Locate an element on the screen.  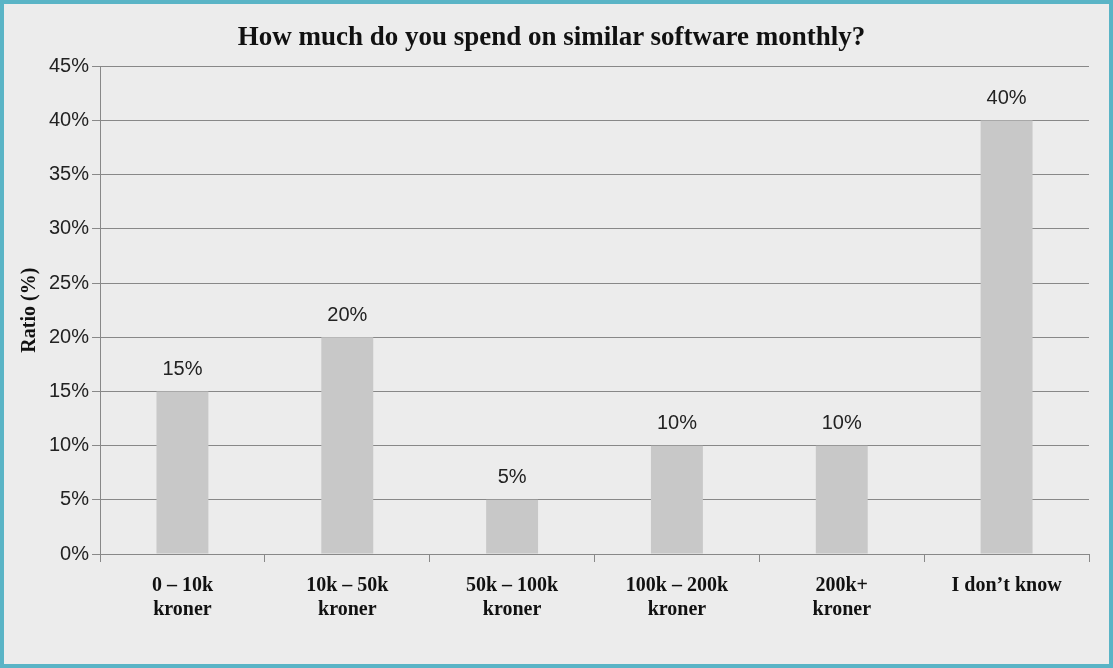
y-tick-label: 25% is located at coordinates (69, 281).